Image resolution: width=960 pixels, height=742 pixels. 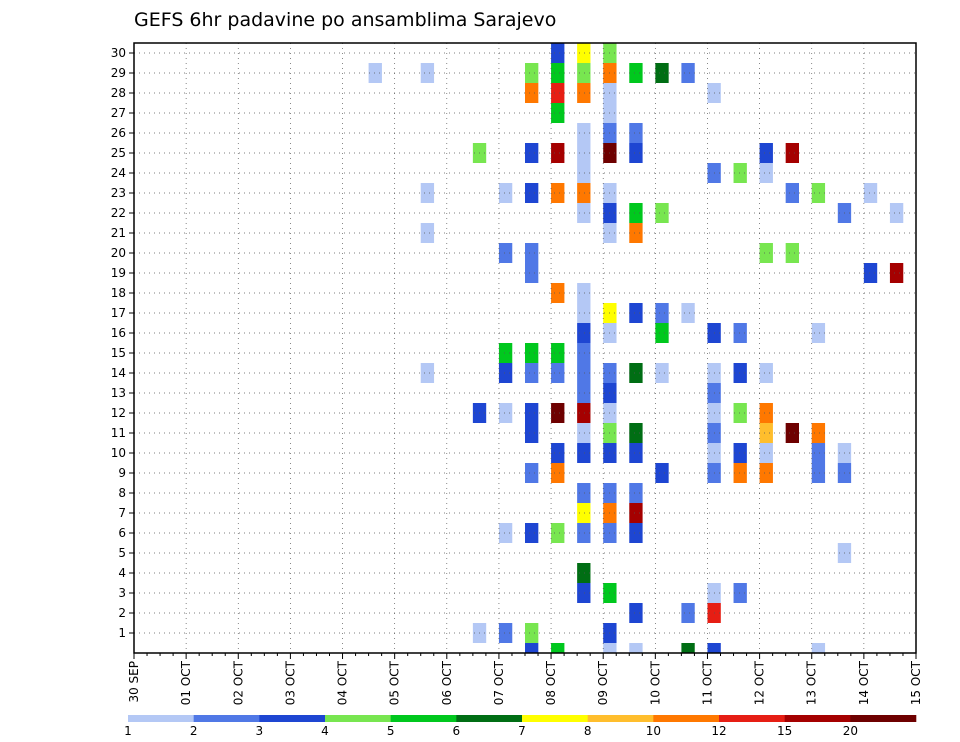 What do you see at coordinates (118, 393) in the screenshot?
I see `y-tick-label: 13` at bounding box center [118, 393].